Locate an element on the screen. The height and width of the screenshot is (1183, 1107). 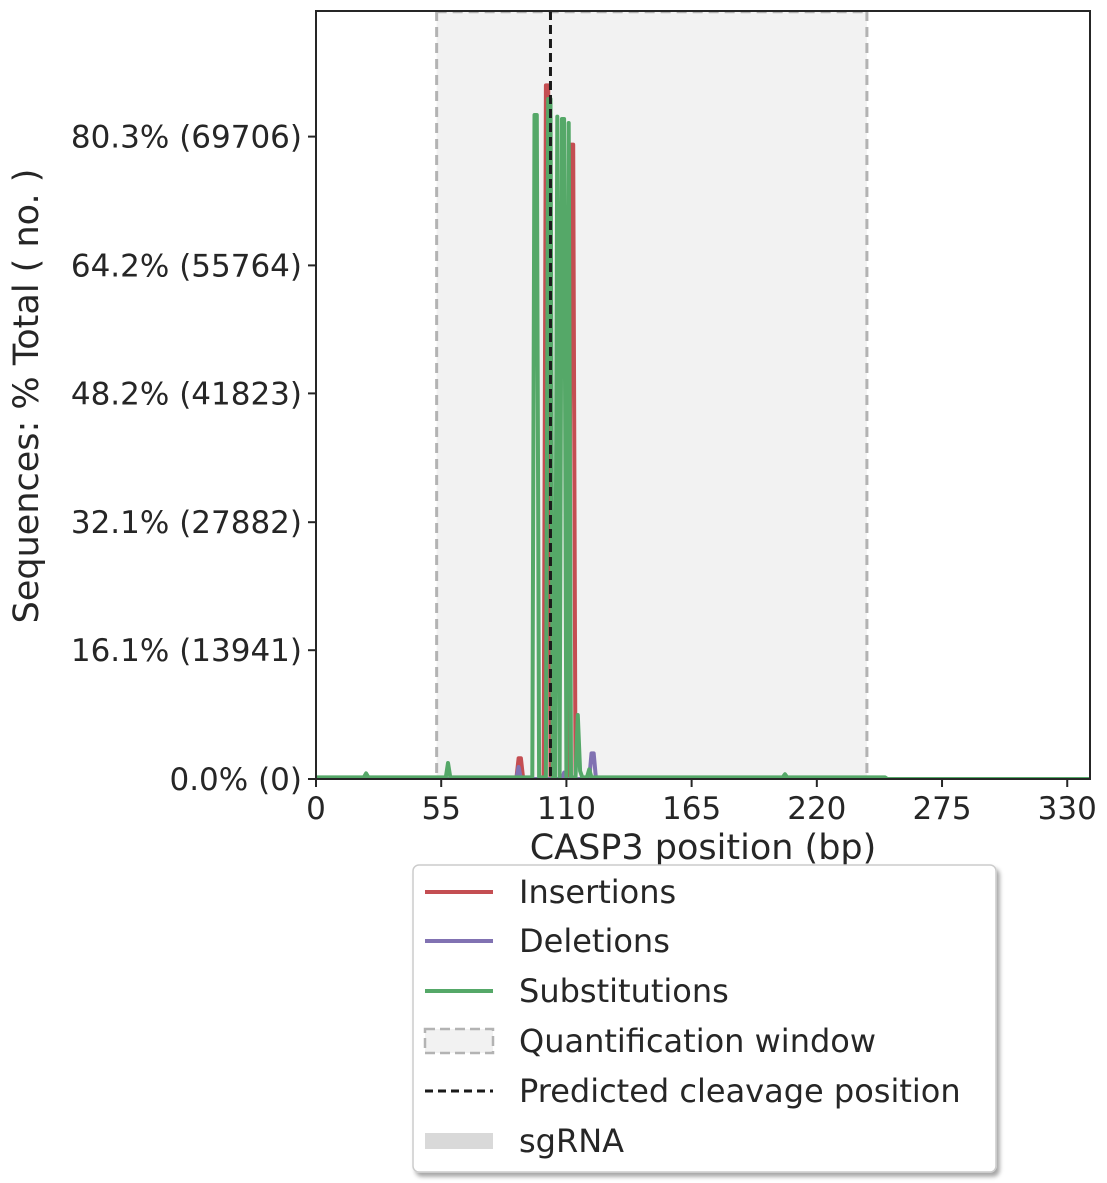
x-axis: 0 55 110 165 220 275 330 is located at coordinates (701, 803).